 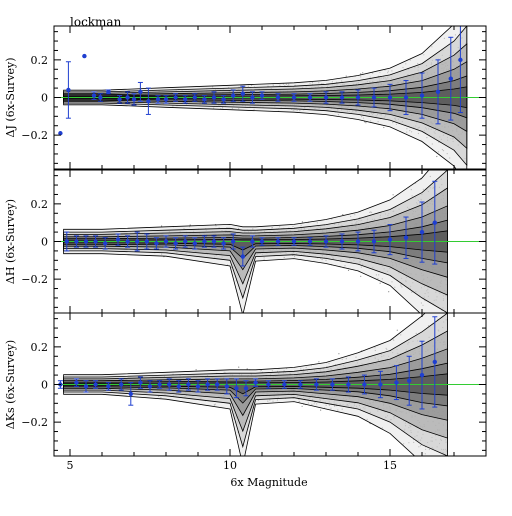 I want to click on y-axis-title: ΔJ (6x-Survey), so click(x=10, y=98).